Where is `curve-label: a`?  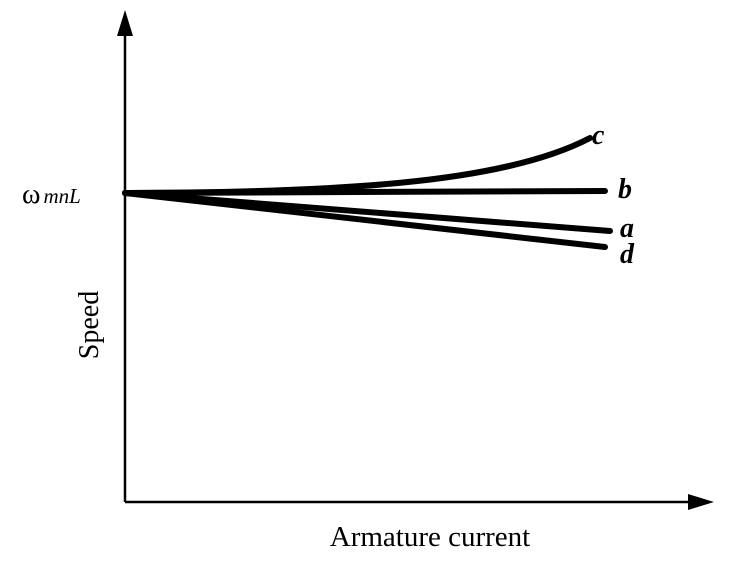 curve-label: a is located at coordinates (627, 228).